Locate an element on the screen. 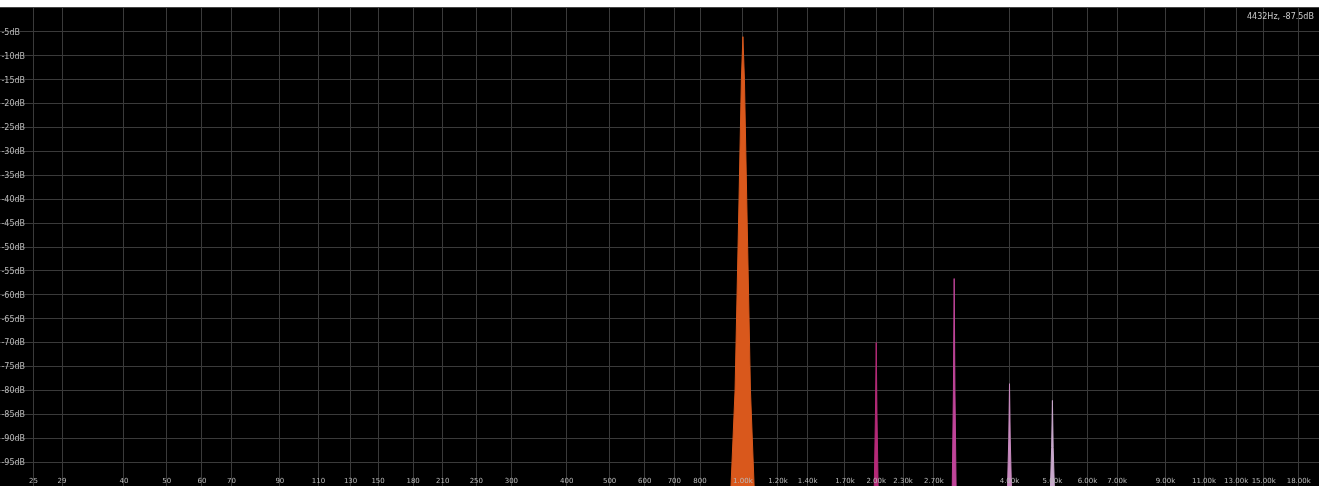 This screenshot has height=486, width=1319. y-tick-label: -95dB is located at coordinates (13, 462).